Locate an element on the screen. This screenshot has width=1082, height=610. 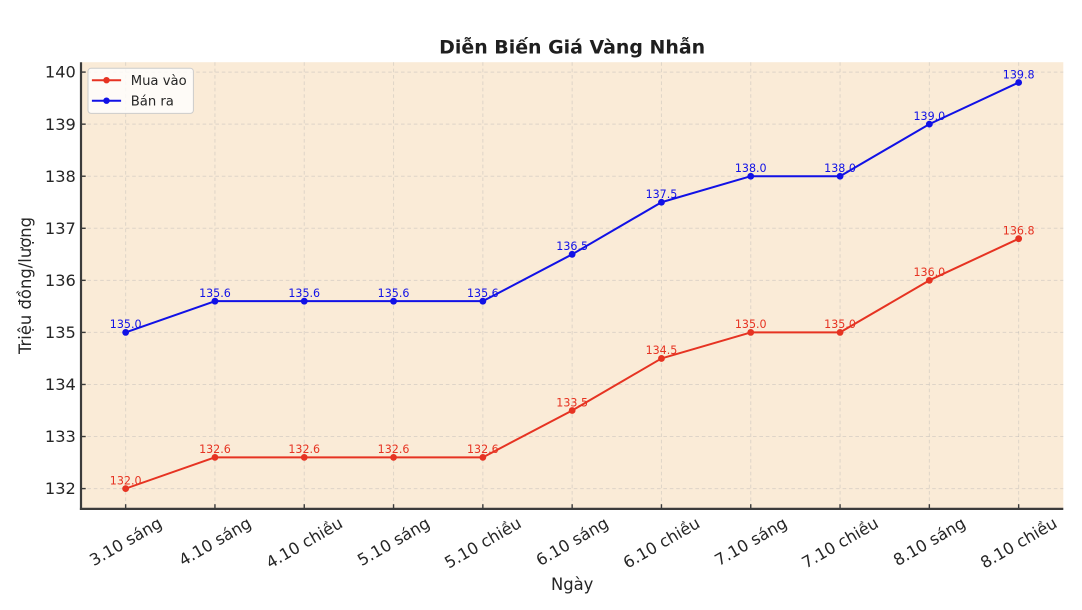
x-axis-label: Ngày is located at coordinates (572, 584).